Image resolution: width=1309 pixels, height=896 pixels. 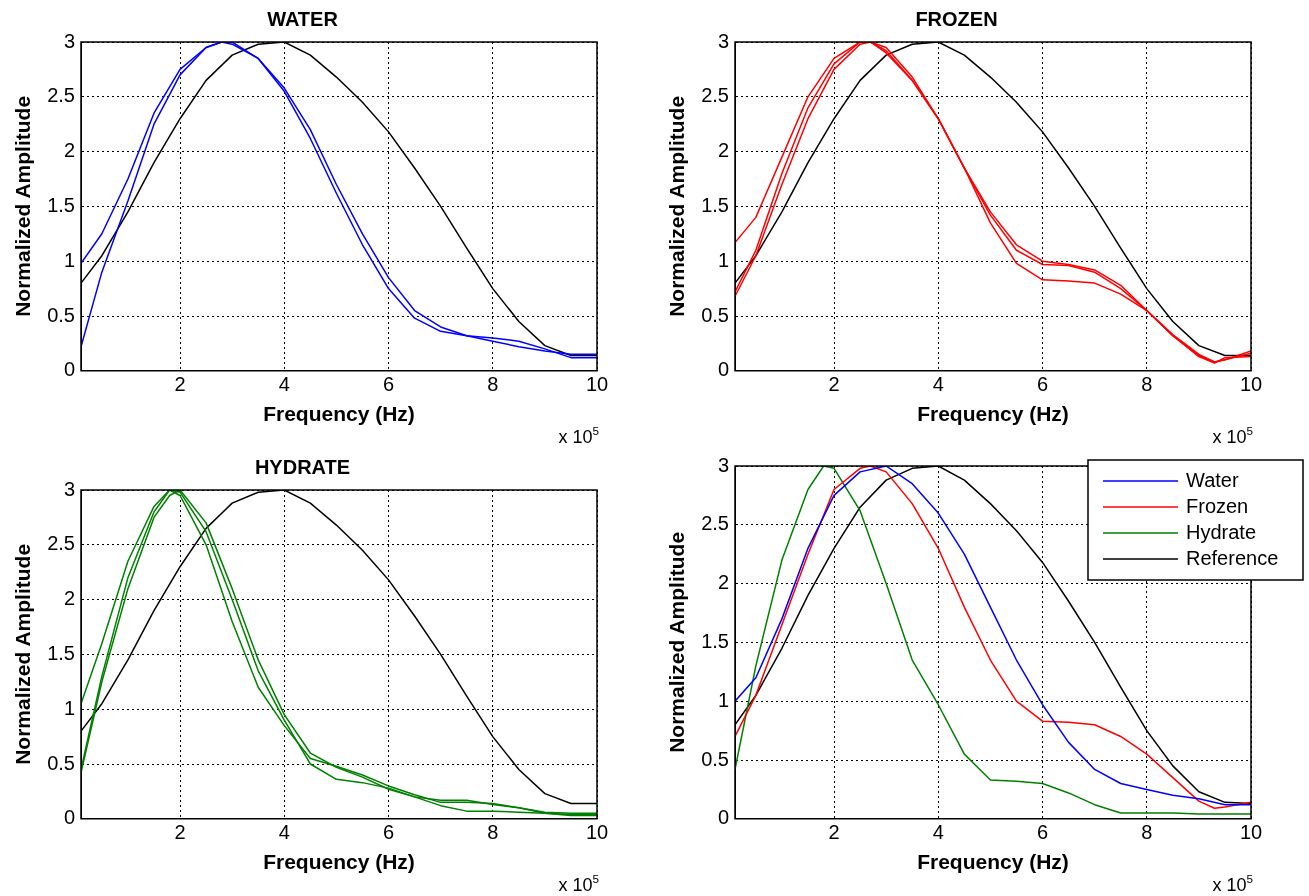 What do you see at coordinates (303, 18) in the screenshot?
I see `chart-title: WATER` at bounding box center [303, 18].